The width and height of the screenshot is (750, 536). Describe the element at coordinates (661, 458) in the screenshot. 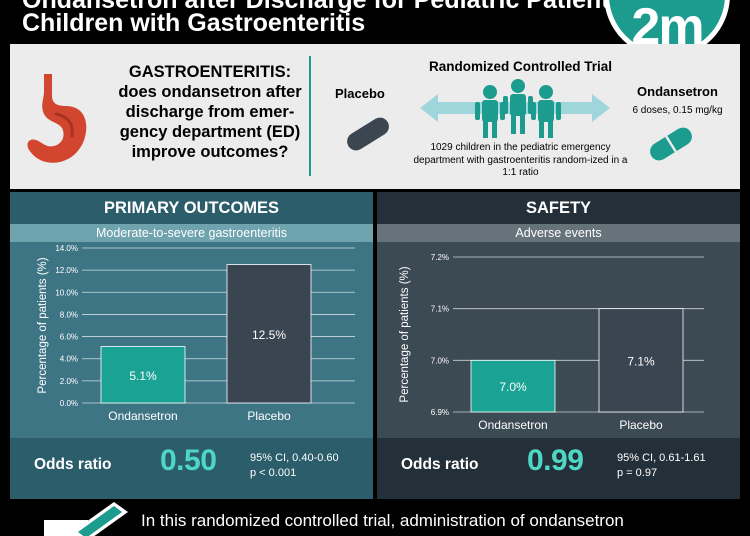

I see `confidence-interval: 95% CI, 0.61-1.61` at that location.